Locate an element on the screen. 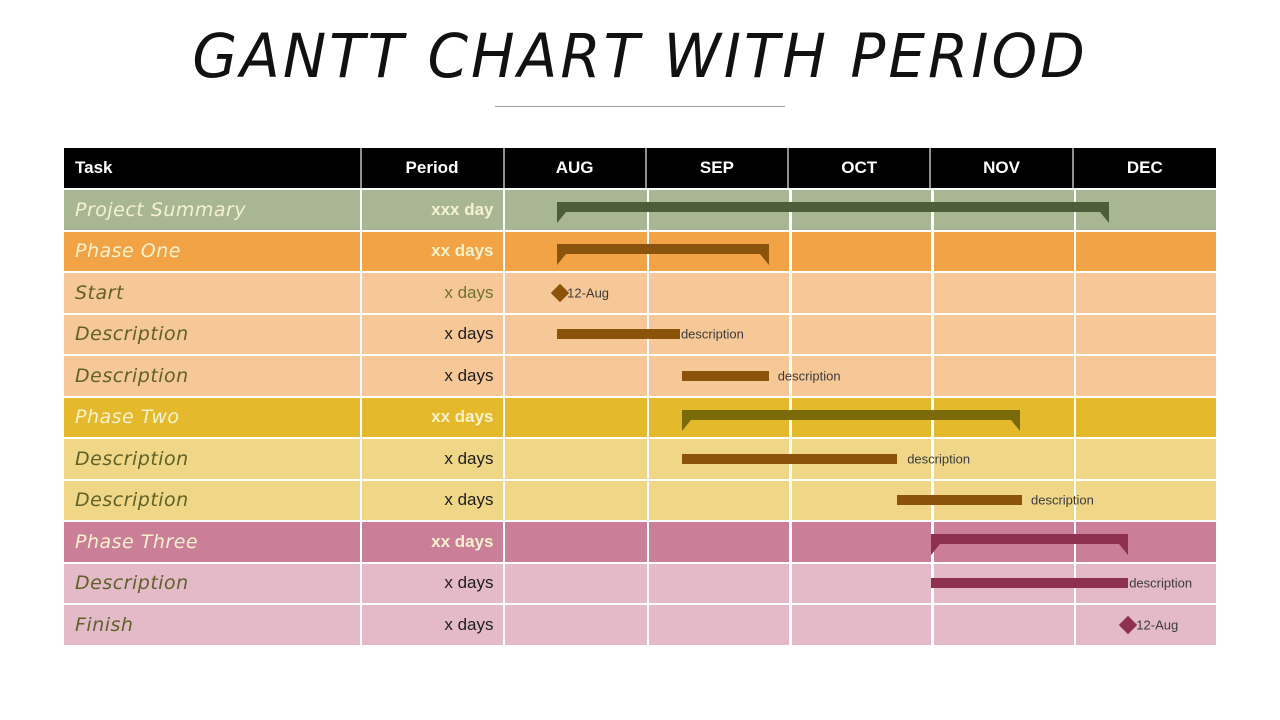  page-title: GANTT CHART WITH PERIOD is located at coordinates (640, 56).